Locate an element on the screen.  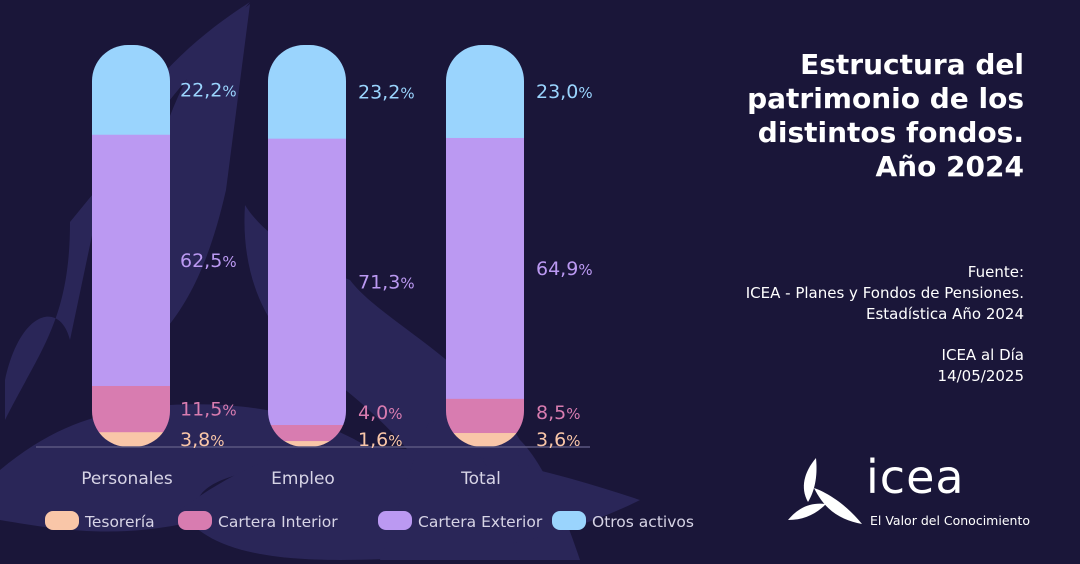
value-label: 71,3% is located at coordinates (386, 282).